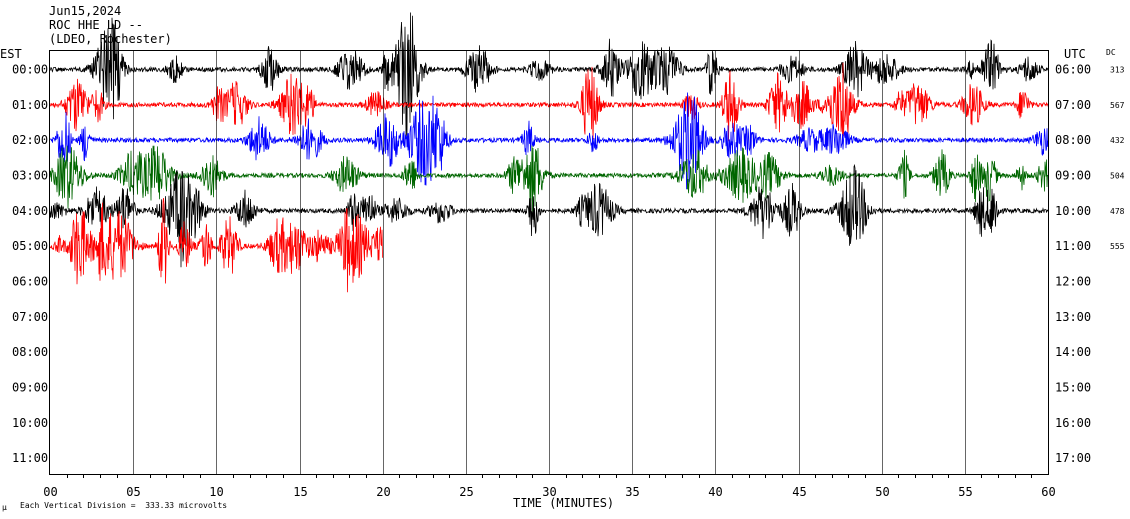 This screenshot has width=1130, height=519. Describe the element at coordinates (30, 281) in the screenshot. I see `left-time-label: 06:00` at that location.